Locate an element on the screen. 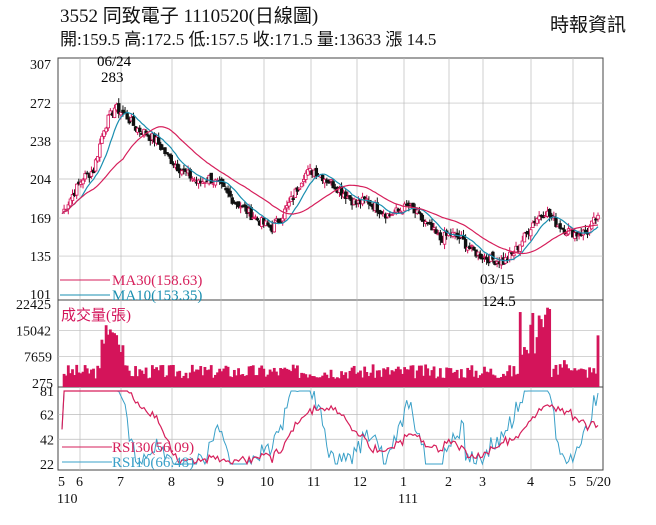  y-tick-label: 101 is located at coordinates (40, 295).